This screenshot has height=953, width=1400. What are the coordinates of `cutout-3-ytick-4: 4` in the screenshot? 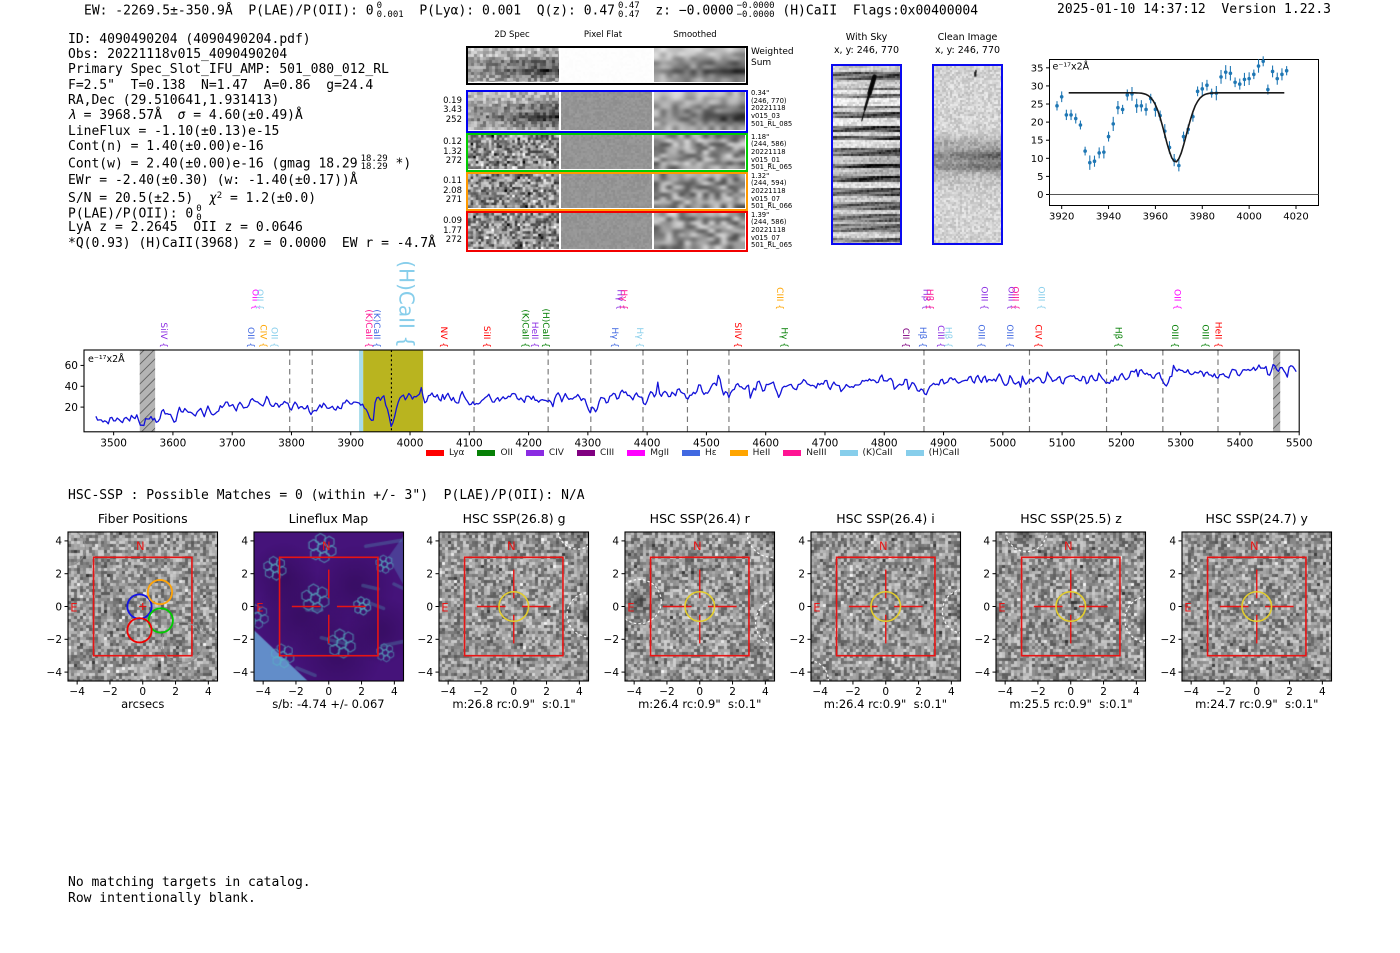 It's located at (615, 542).